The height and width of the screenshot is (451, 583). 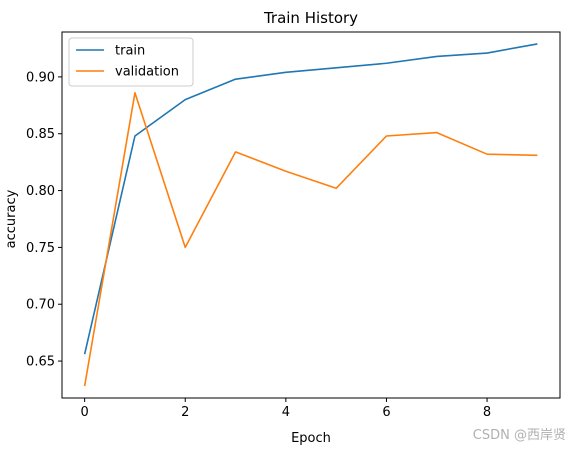 I want to click on y-axis: 0.65 0.70 0.75 0.80 0.85 0.90, so click(x=44, y=220).